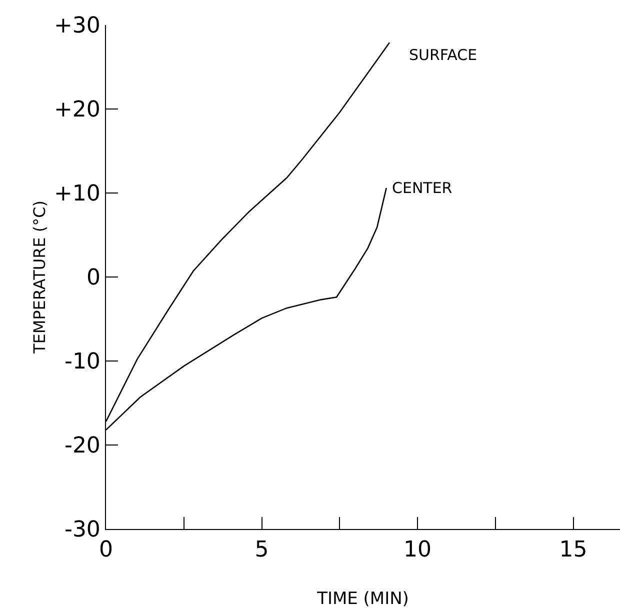 This screenshot has width=634, height=616. Describe the element at coordinates (82, 362) in the screenshot. I see `y-tick-label: -10` at that location.